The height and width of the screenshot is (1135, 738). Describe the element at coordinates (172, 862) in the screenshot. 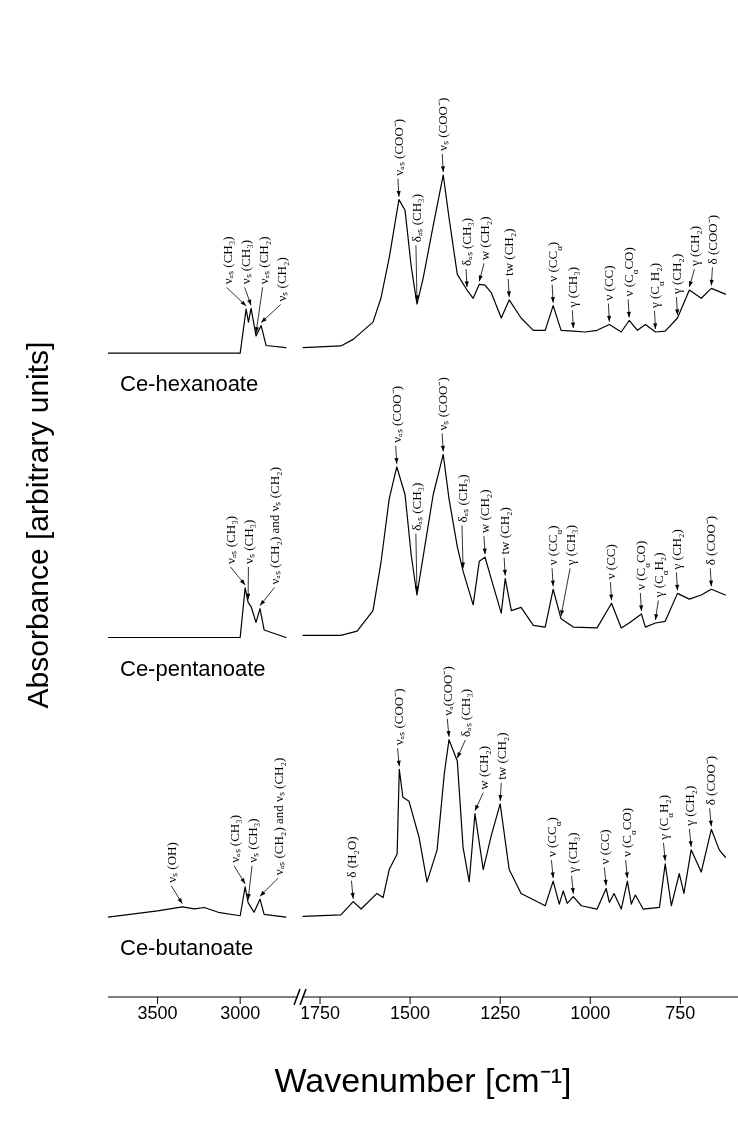

I see `annotation: νₛ (OH)` at that location.